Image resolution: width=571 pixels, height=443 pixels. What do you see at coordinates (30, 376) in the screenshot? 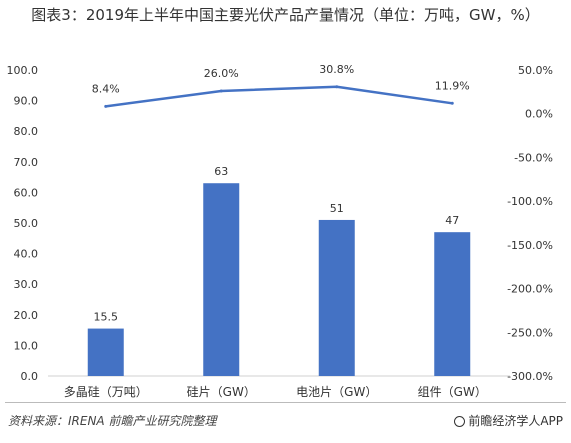
I see `left-tick-label: 0.0` at bounding box center [30, 376].